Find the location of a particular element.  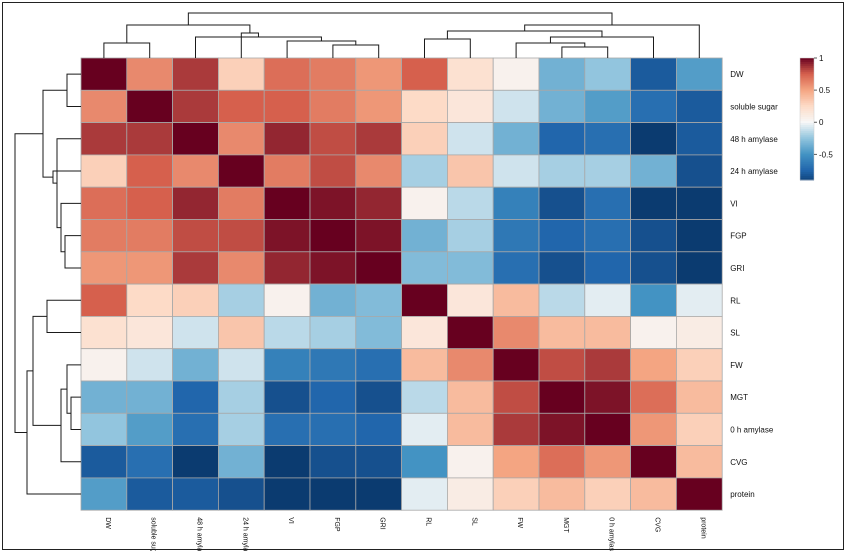

column-label-rl: RL is located at coordinates (428, 521).